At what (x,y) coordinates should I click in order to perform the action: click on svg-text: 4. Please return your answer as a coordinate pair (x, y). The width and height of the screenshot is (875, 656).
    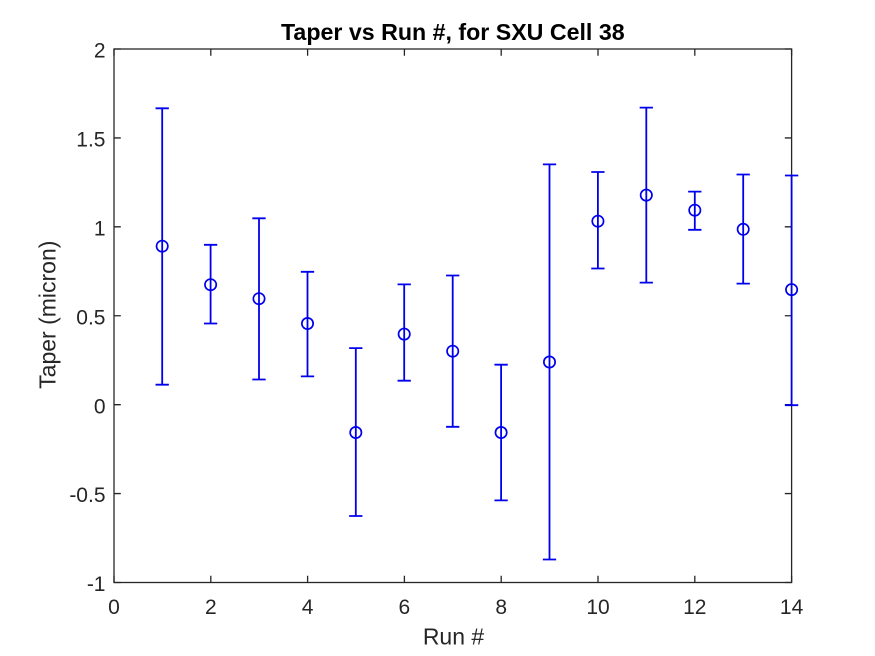
    Looking at the image, I should click on (308, 607).